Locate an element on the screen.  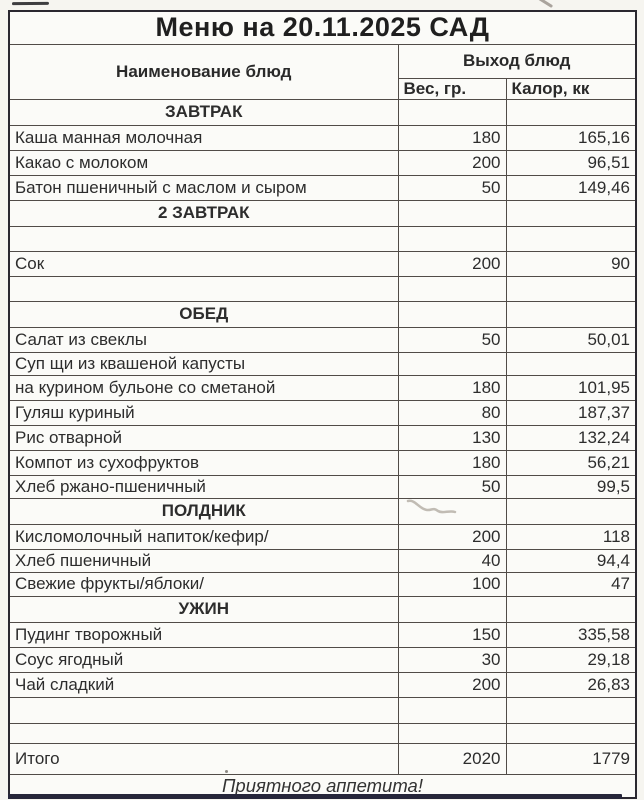
dish-calories: 90 is located at coordinates (571, 263).